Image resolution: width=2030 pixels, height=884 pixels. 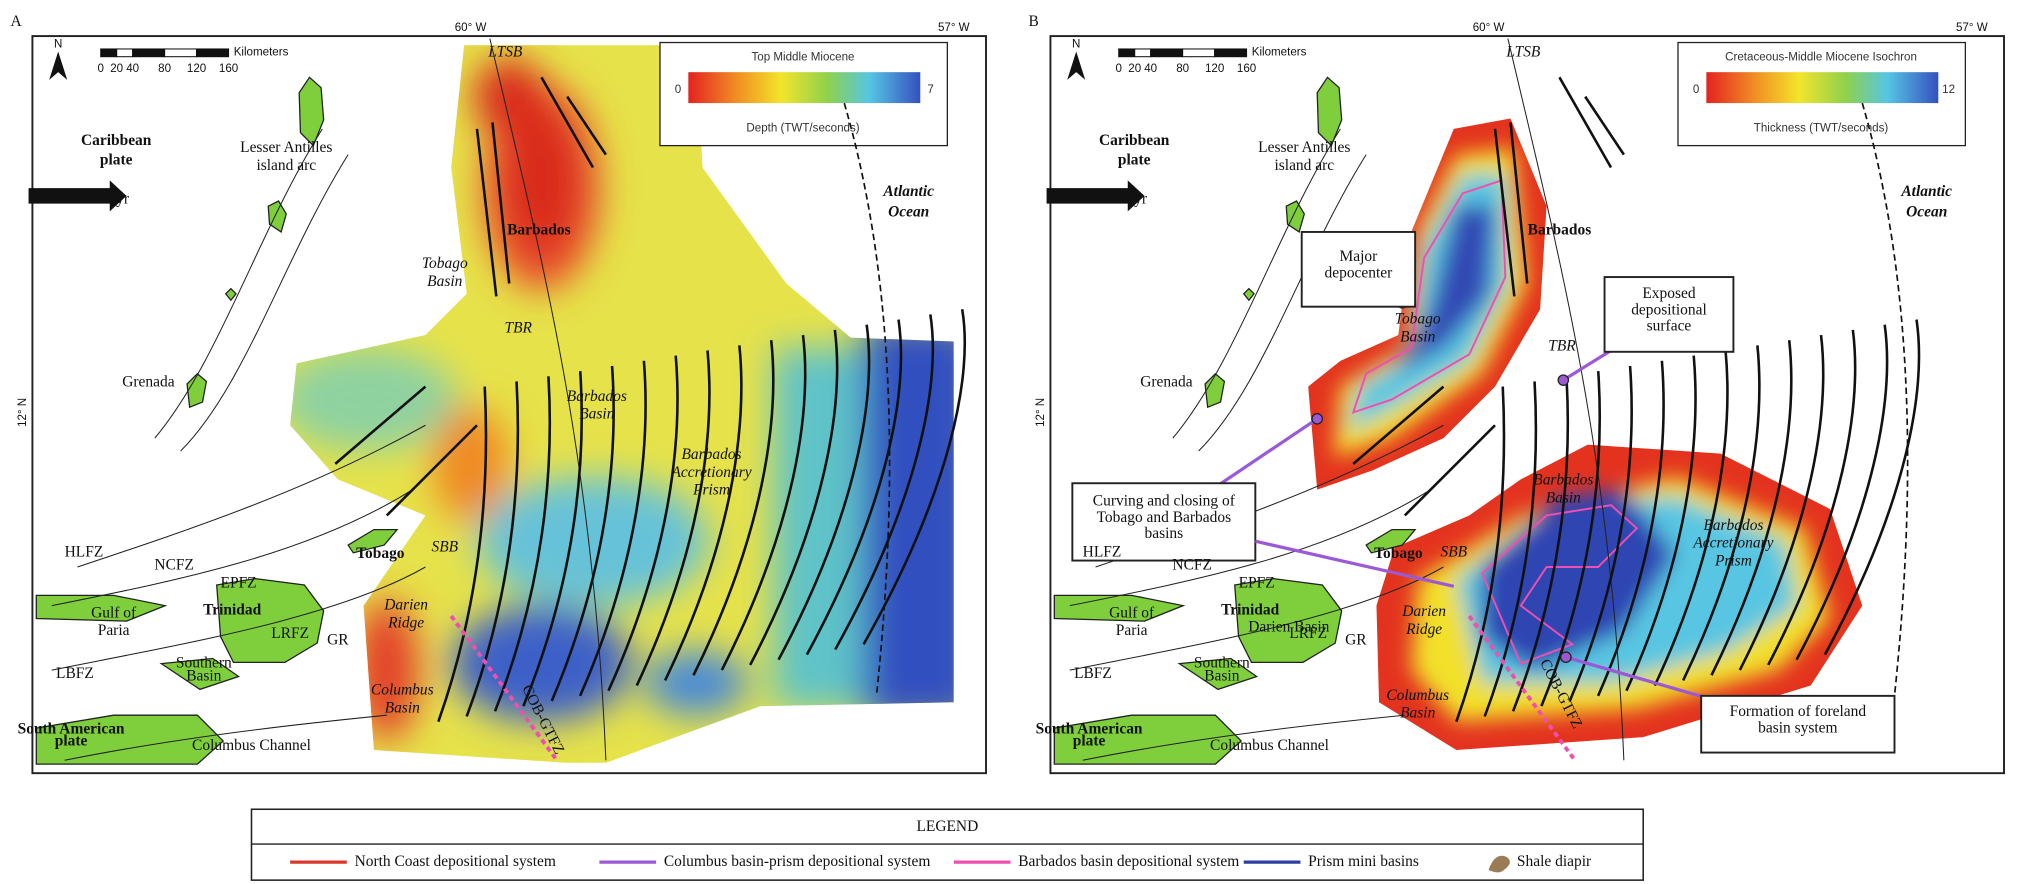 What do you see at coordinates (1257, 583) in the screenshot?
I see `map-label: EPFZ` at bounding box center [1257, 583].